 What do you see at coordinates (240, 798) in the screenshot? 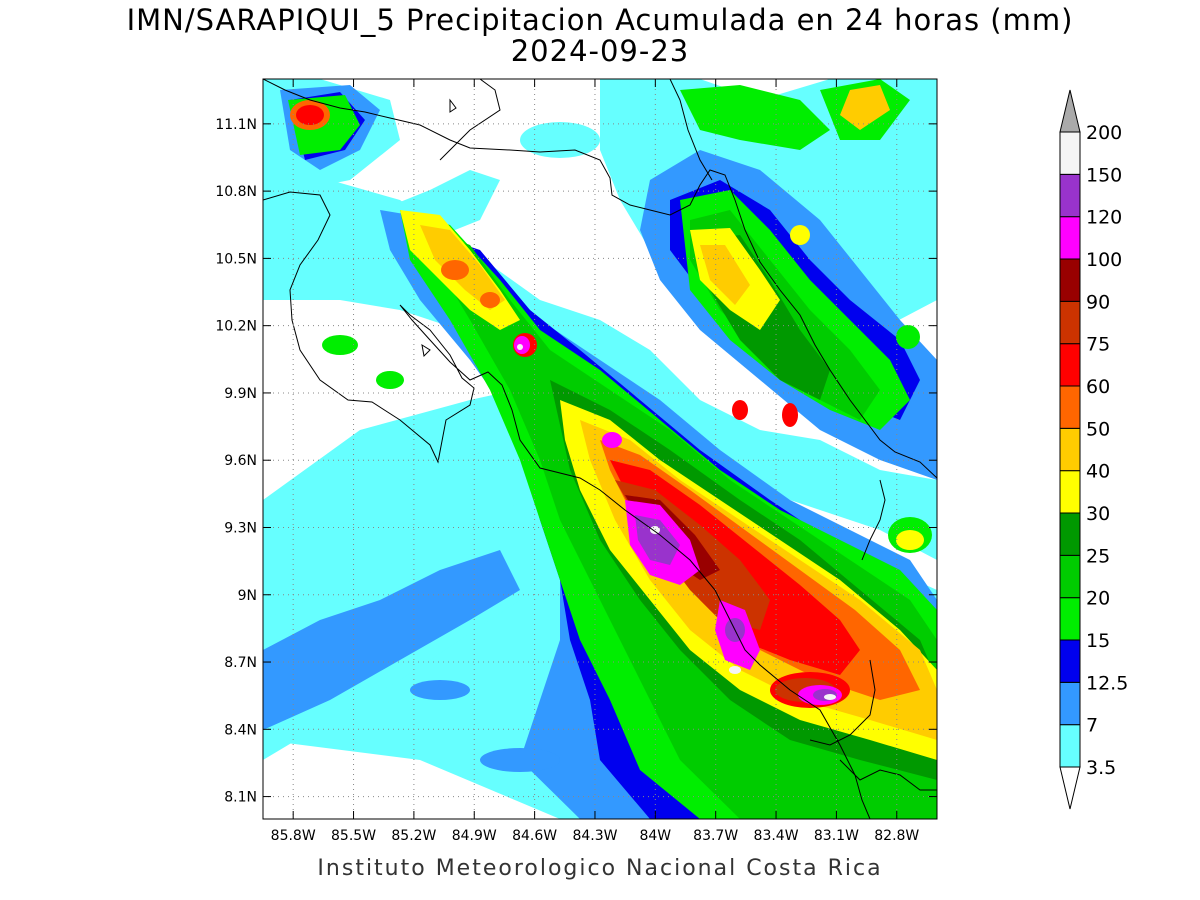
I see `lat-tick-label: 8.1N` at bounding box center [240, 798].